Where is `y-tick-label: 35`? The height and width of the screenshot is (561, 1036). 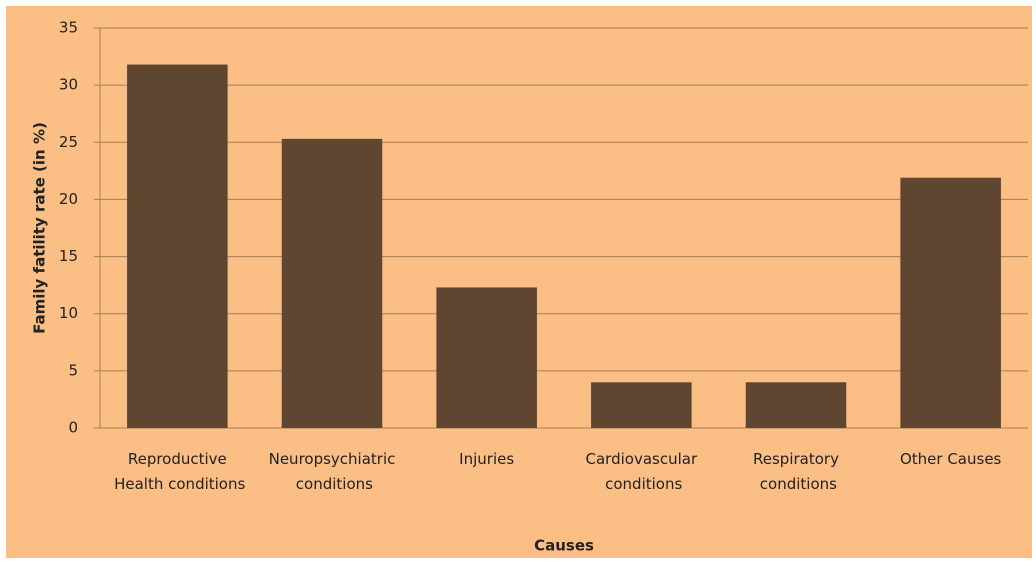 y-tick-label: 35 is located at coordinates (68, 28).